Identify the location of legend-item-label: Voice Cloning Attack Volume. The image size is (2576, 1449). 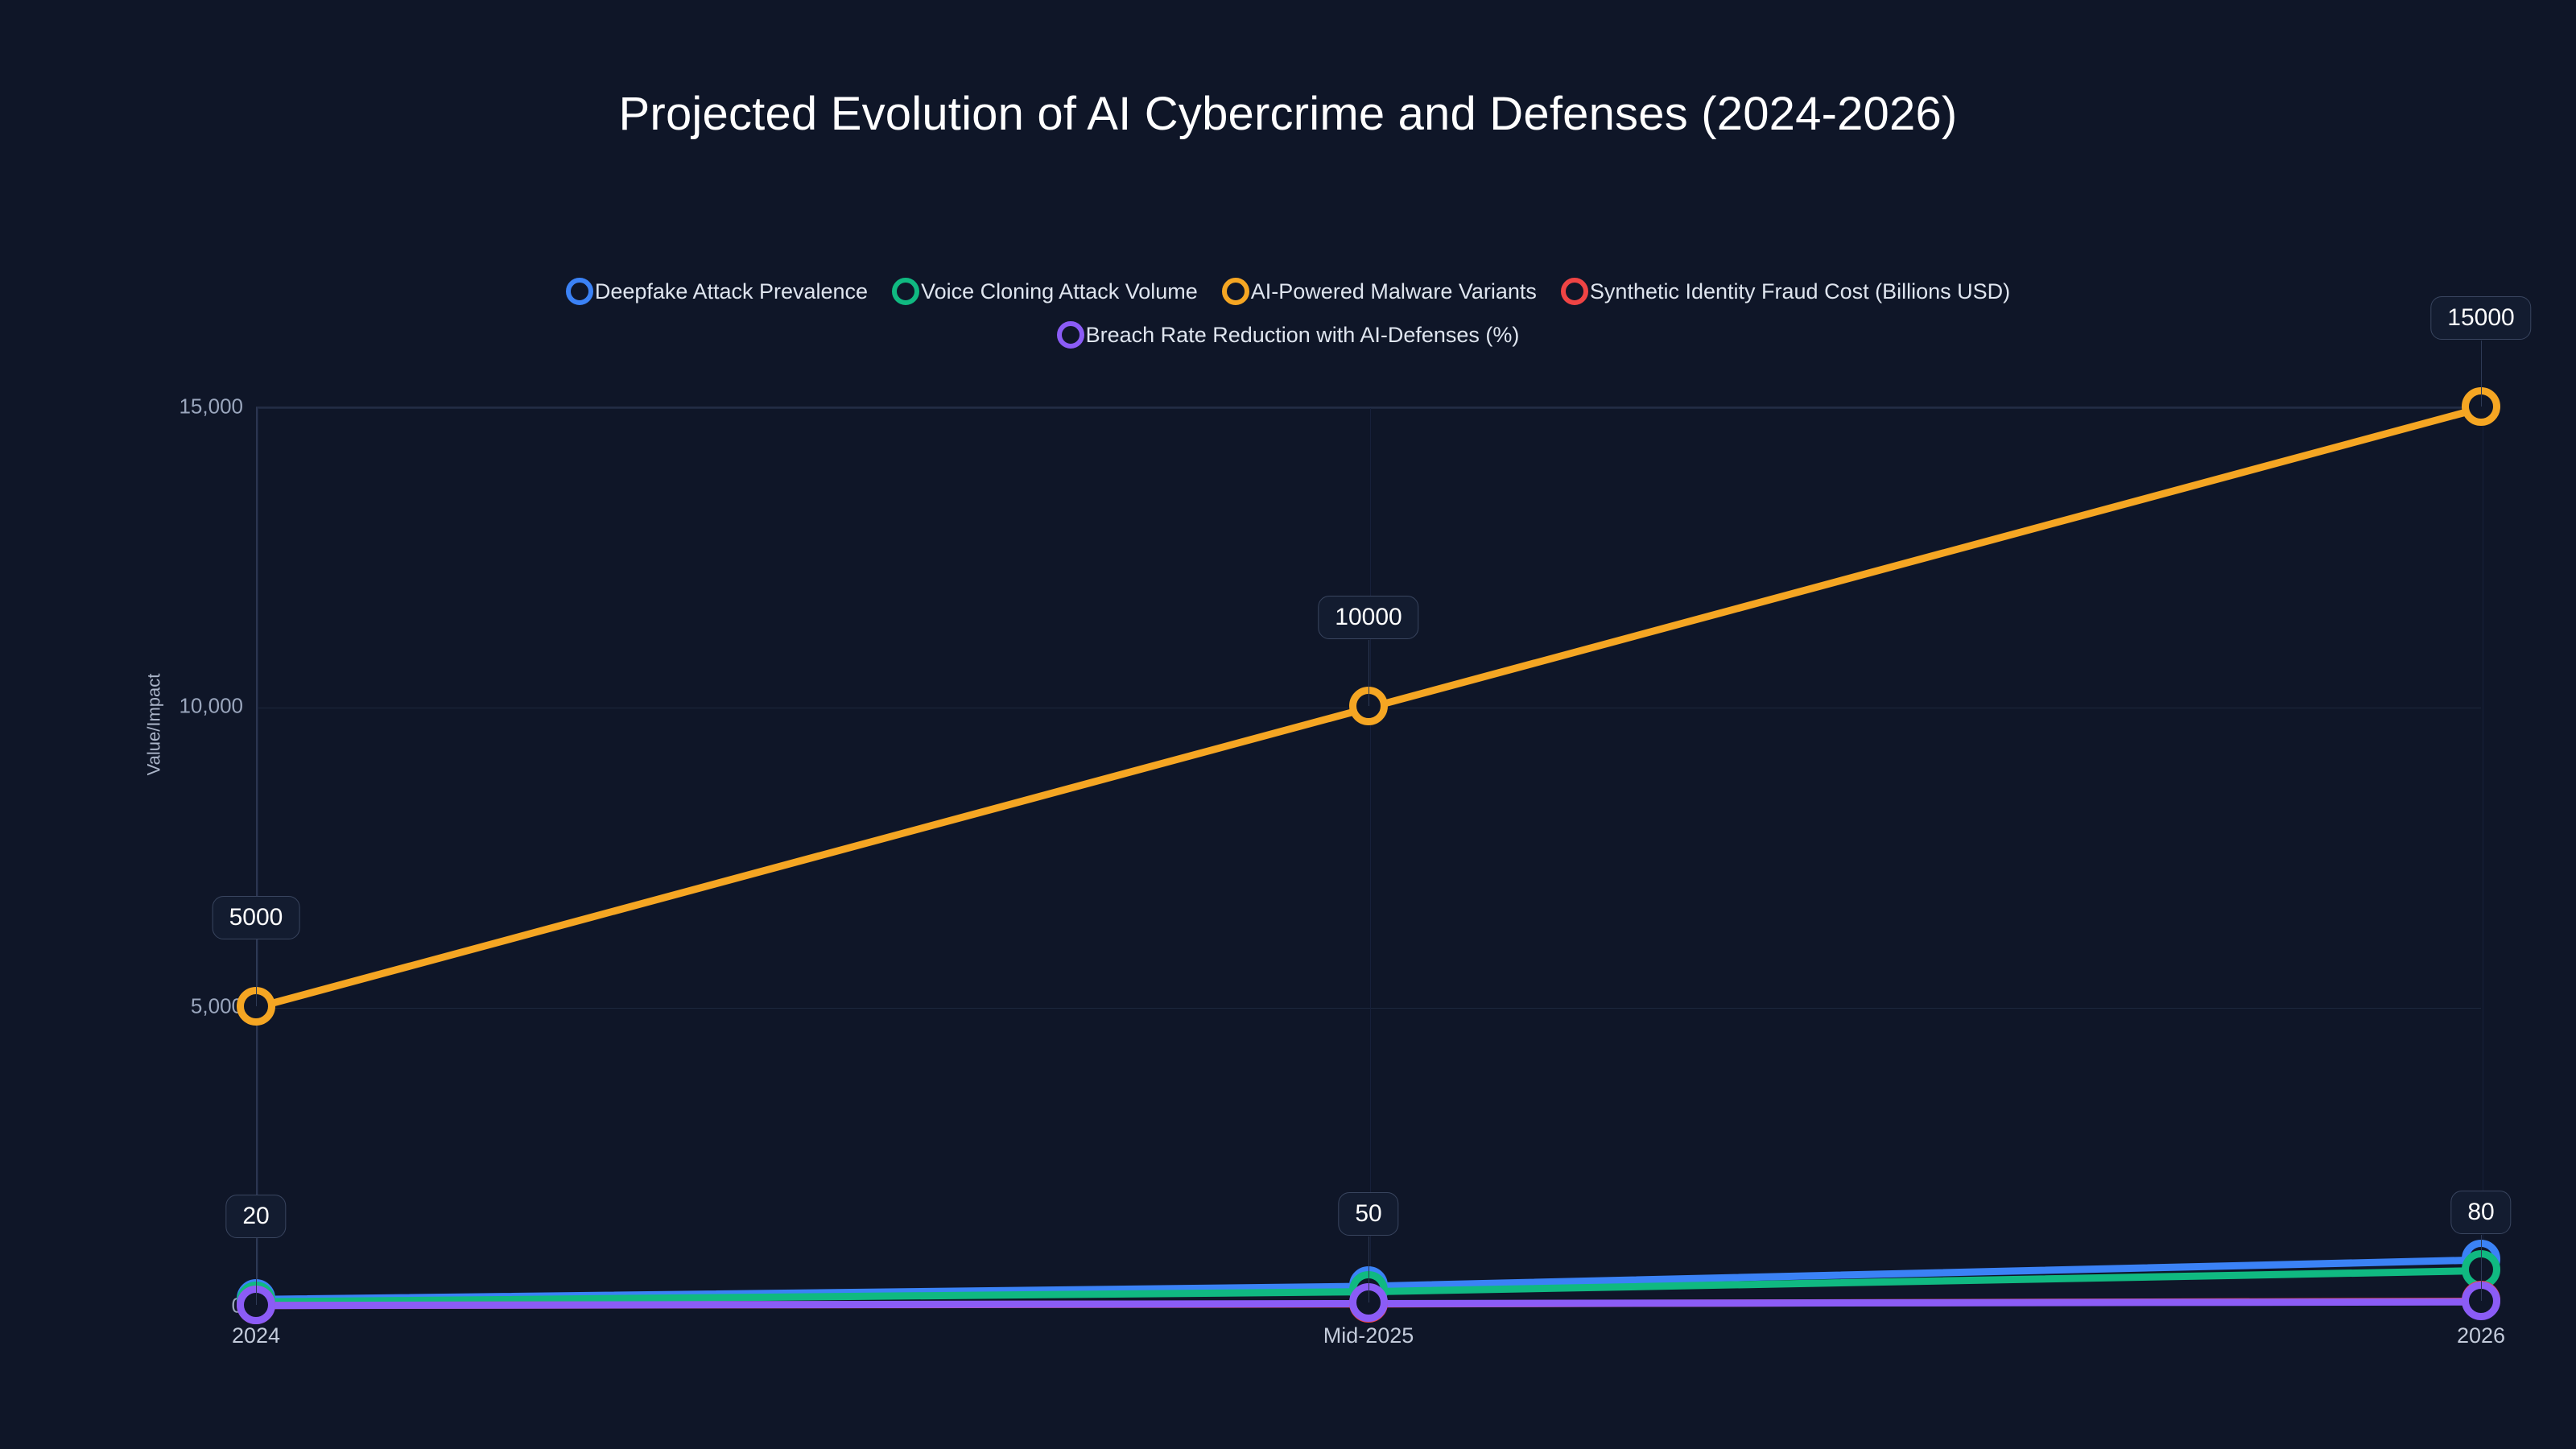
(1059, 291).